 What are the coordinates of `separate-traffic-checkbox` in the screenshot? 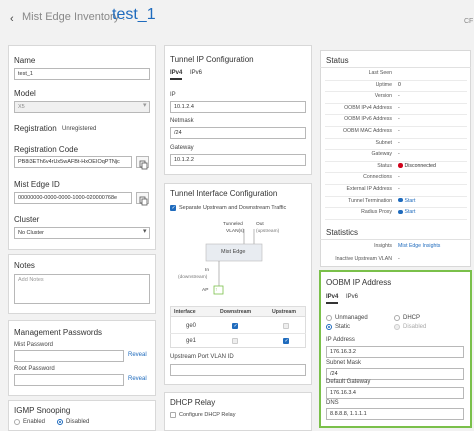 It's located at (173, 208).